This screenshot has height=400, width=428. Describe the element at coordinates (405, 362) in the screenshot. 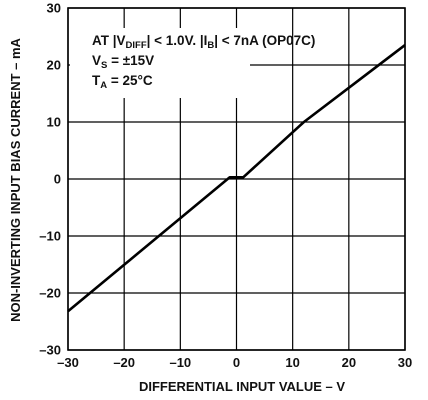

I see `x-tick-label: 30` at that location.